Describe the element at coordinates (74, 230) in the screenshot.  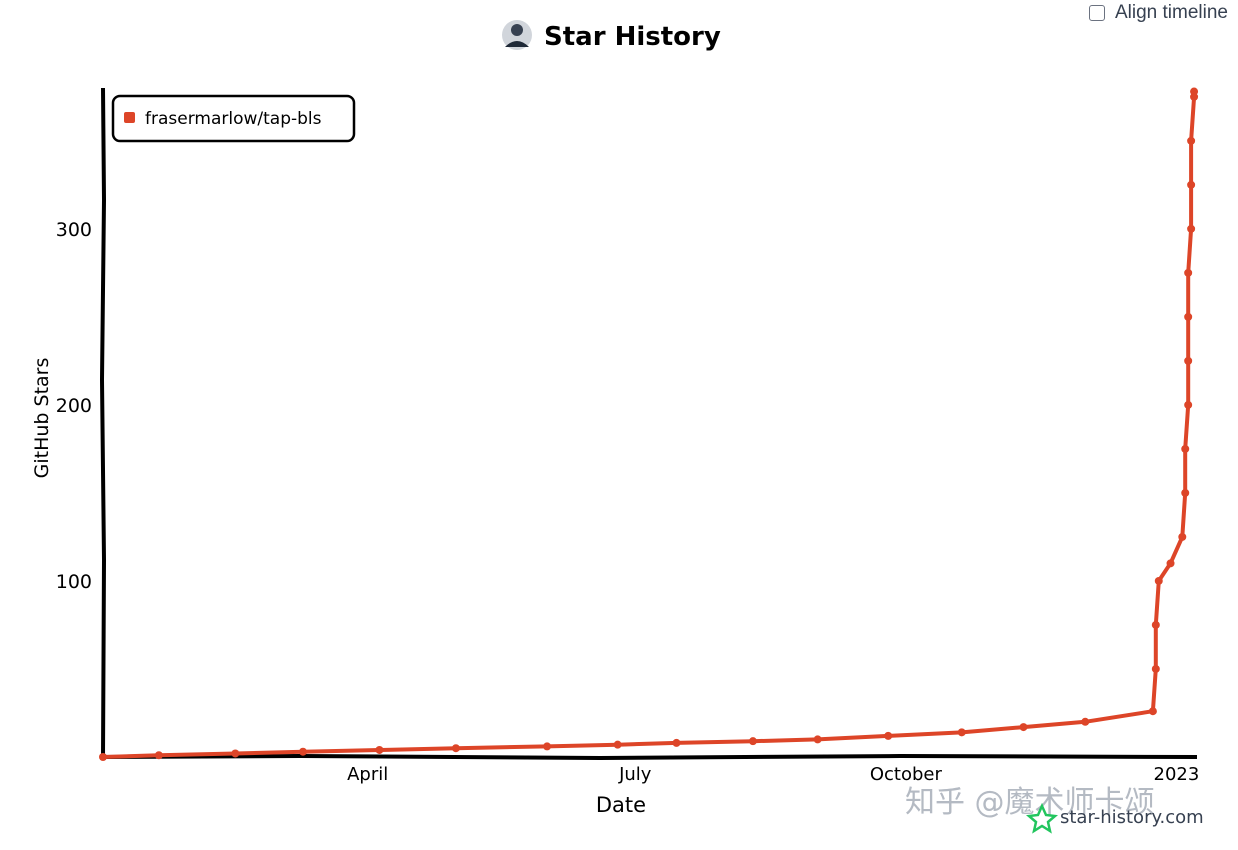
I see `y-tick-label: 300` at that location.